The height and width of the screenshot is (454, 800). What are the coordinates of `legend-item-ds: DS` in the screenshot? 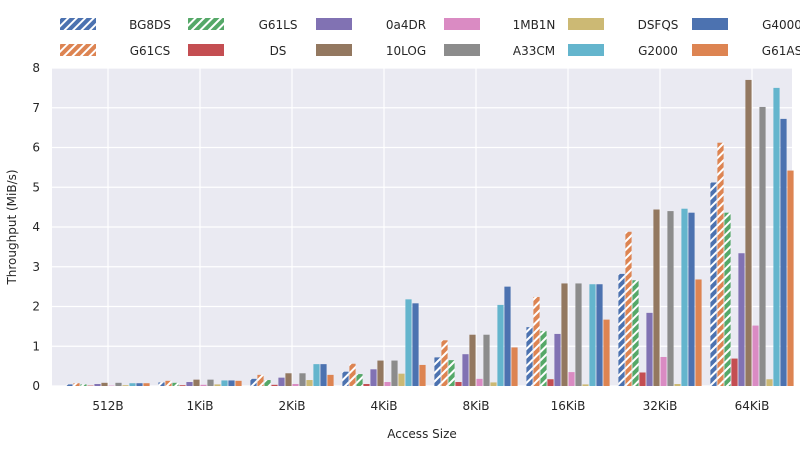 It's located at (237, 51).